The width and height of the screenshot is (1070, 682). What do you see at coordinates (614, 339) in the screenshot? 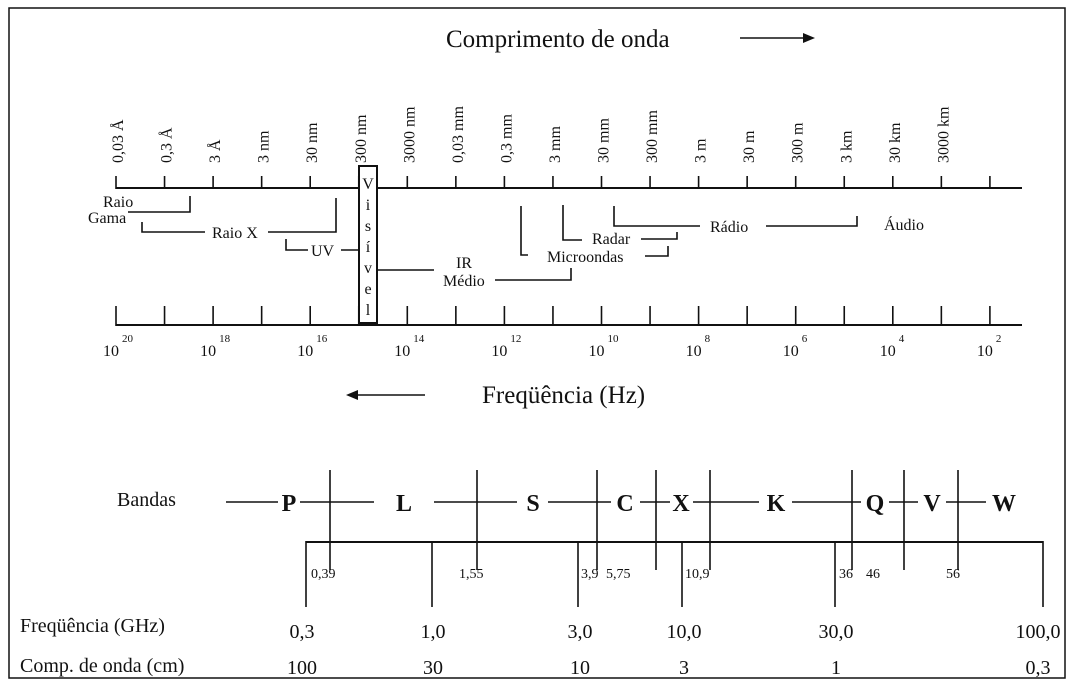
I see `frequency-label-exponent: 10` at bounding box center [614, 339].